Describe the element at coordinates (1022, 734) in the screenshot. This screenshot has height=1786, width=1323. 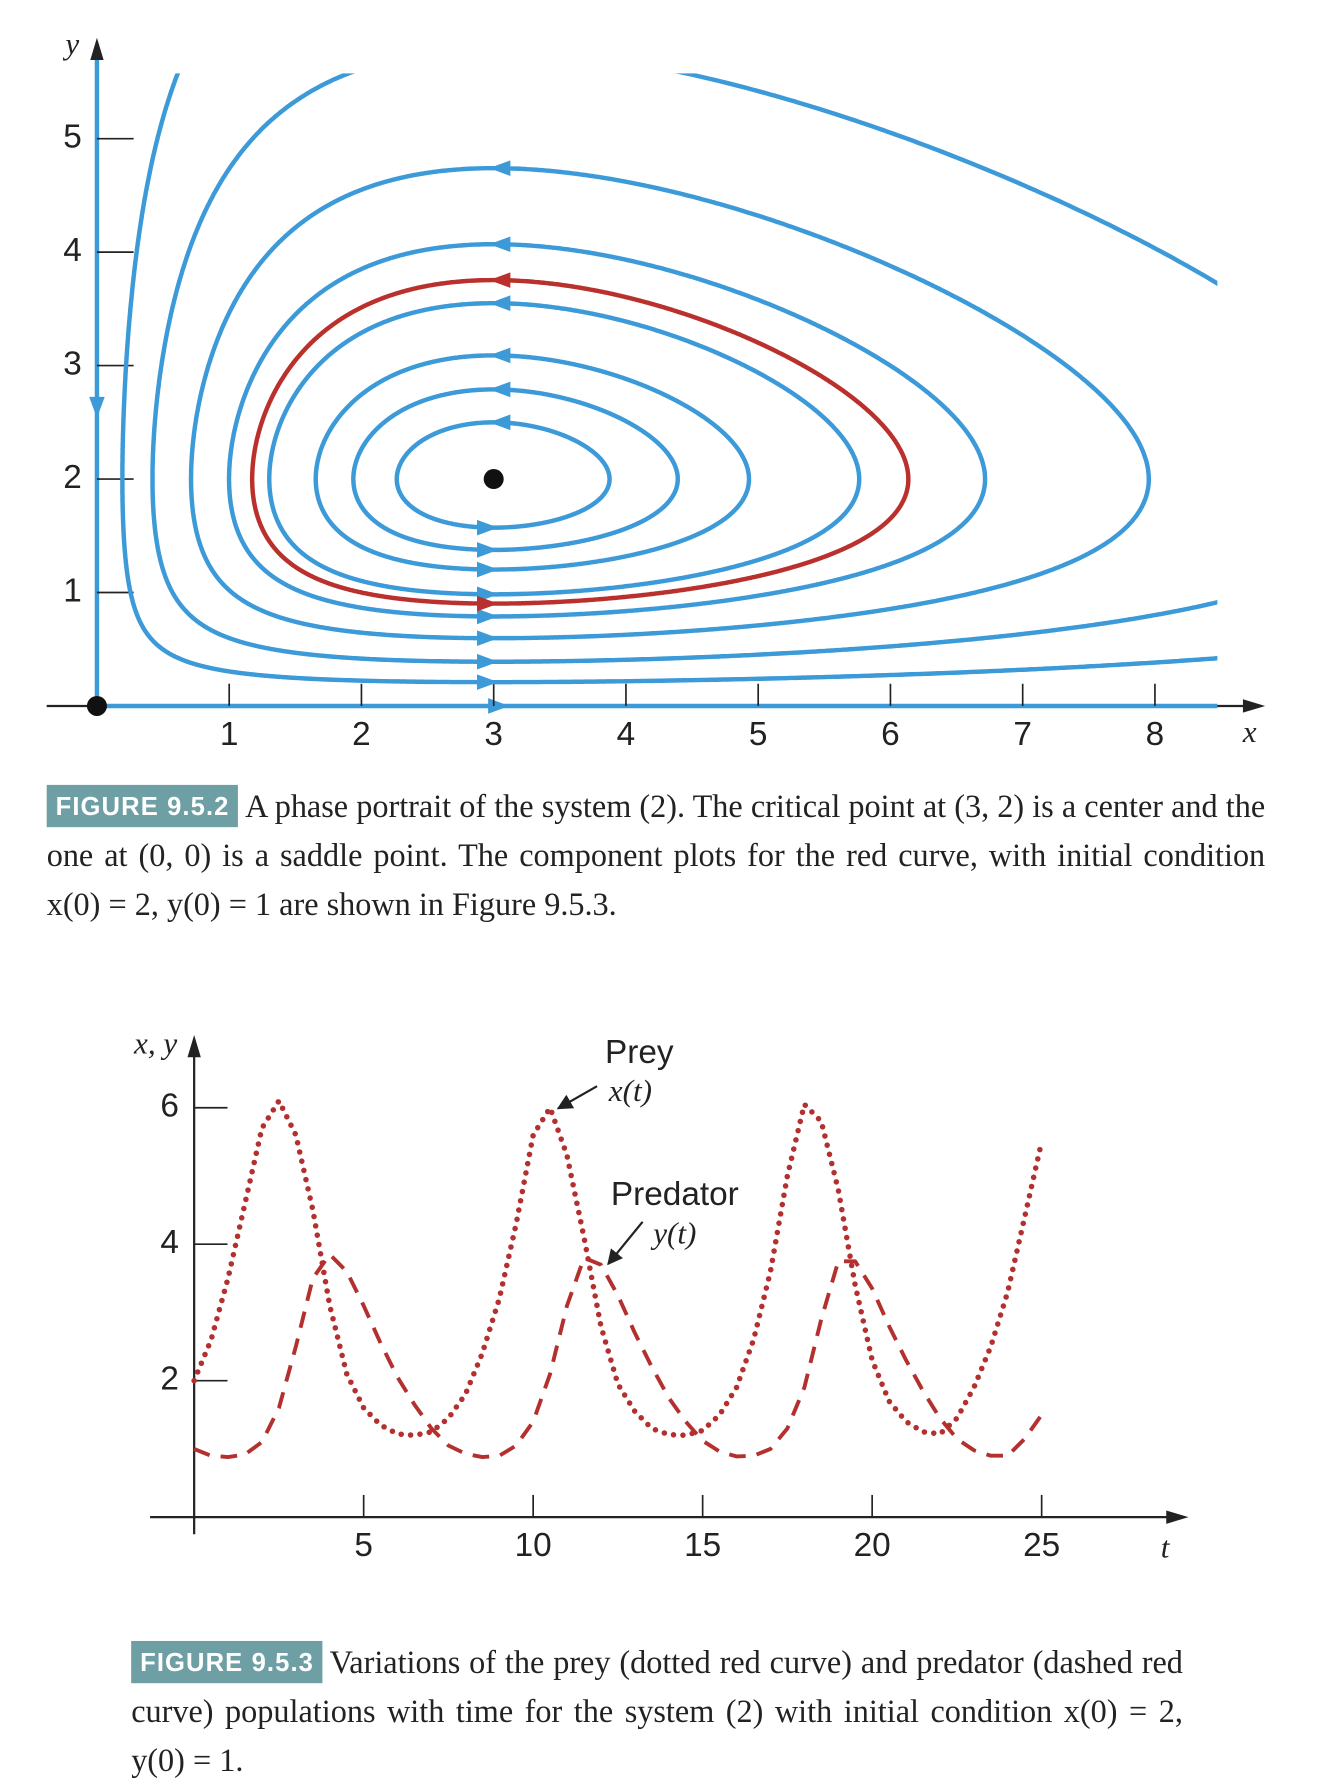
I see `x-tick-label: 7` at that location.